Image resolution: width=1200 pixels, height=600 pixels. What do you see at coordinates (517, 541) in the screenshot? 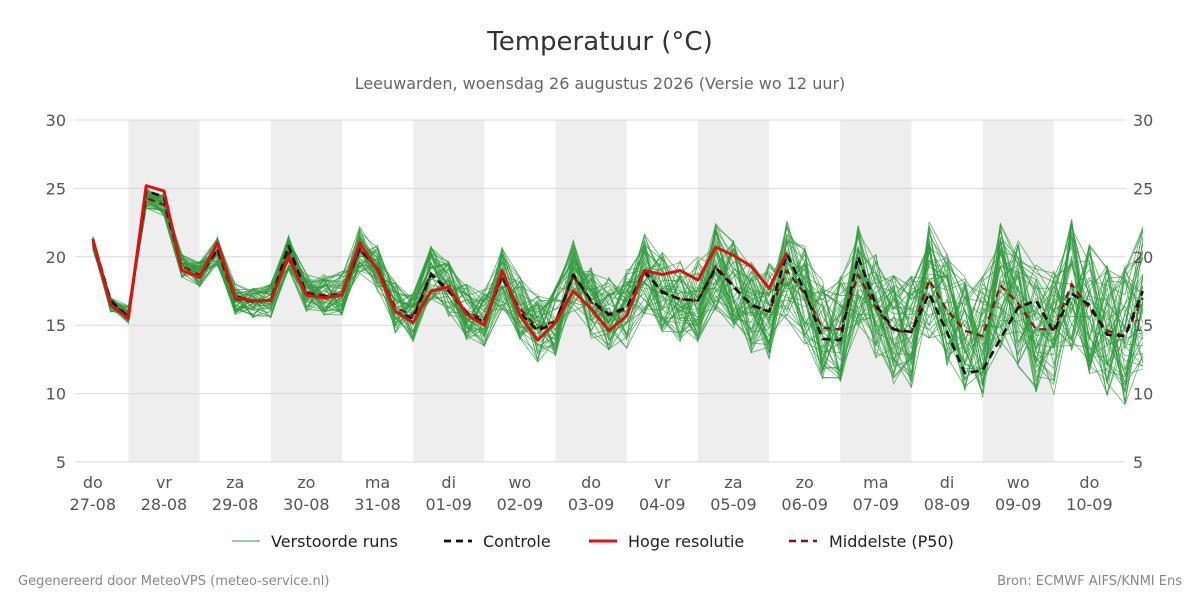
I see `legend-label-controle: Controle` at bounding box center [517, 541].